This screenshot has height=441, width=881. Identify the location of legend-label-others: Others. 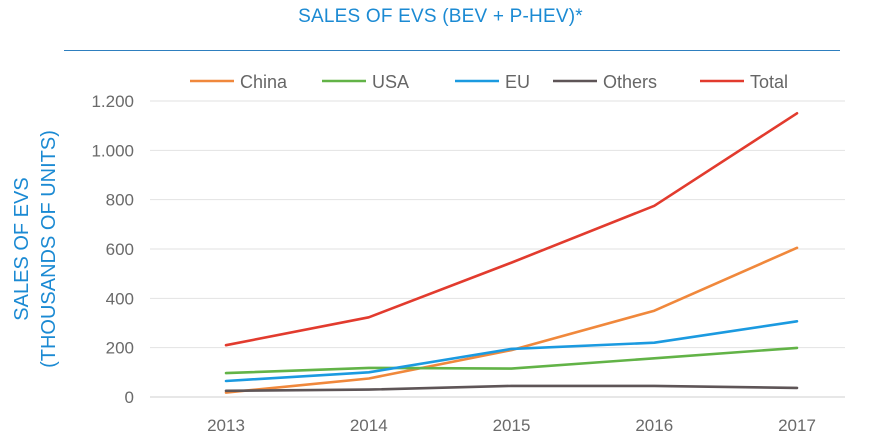
(630, 82).